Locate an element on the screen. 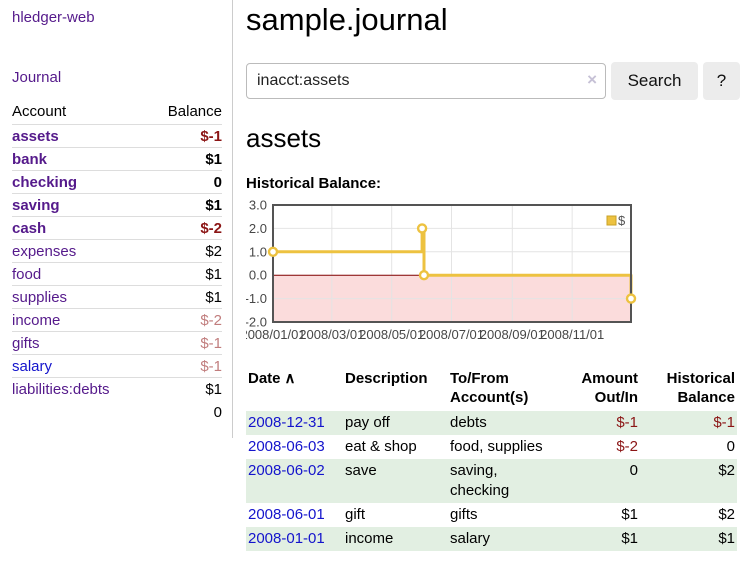  register-date-cell: 2008-12-31 is located at coordinates (294, 423).